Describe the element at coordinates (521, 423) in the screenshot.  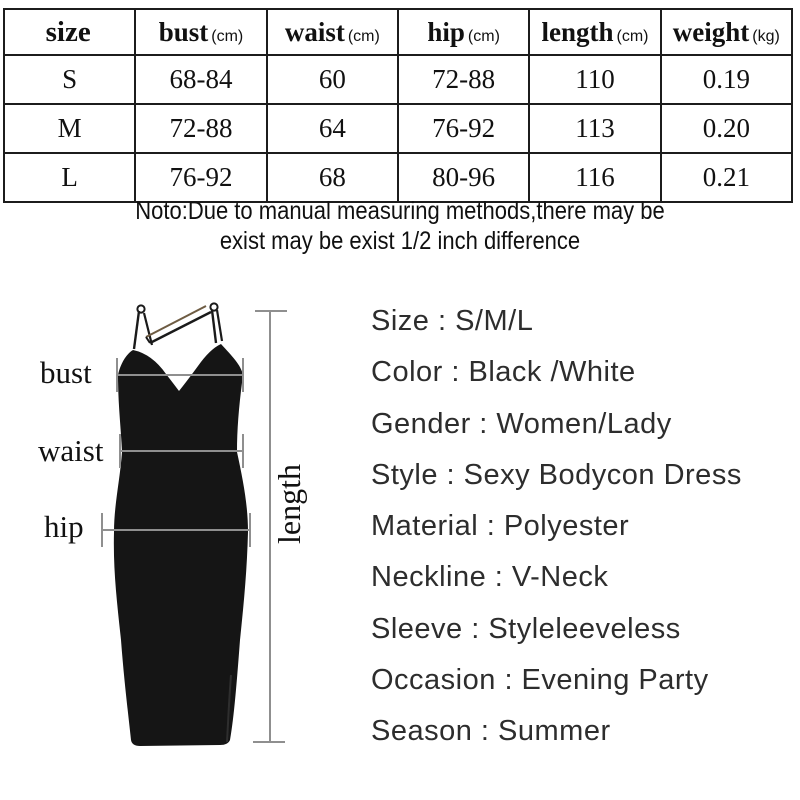
I see `detail-item-gender: Gender : Women/Lady` at that location.